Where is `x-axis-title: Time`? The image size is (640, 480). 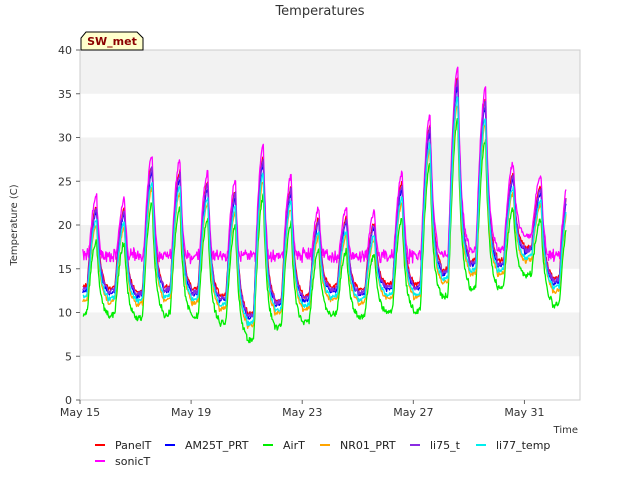 x-axis-title: Time is located at coordinates (565, 430).